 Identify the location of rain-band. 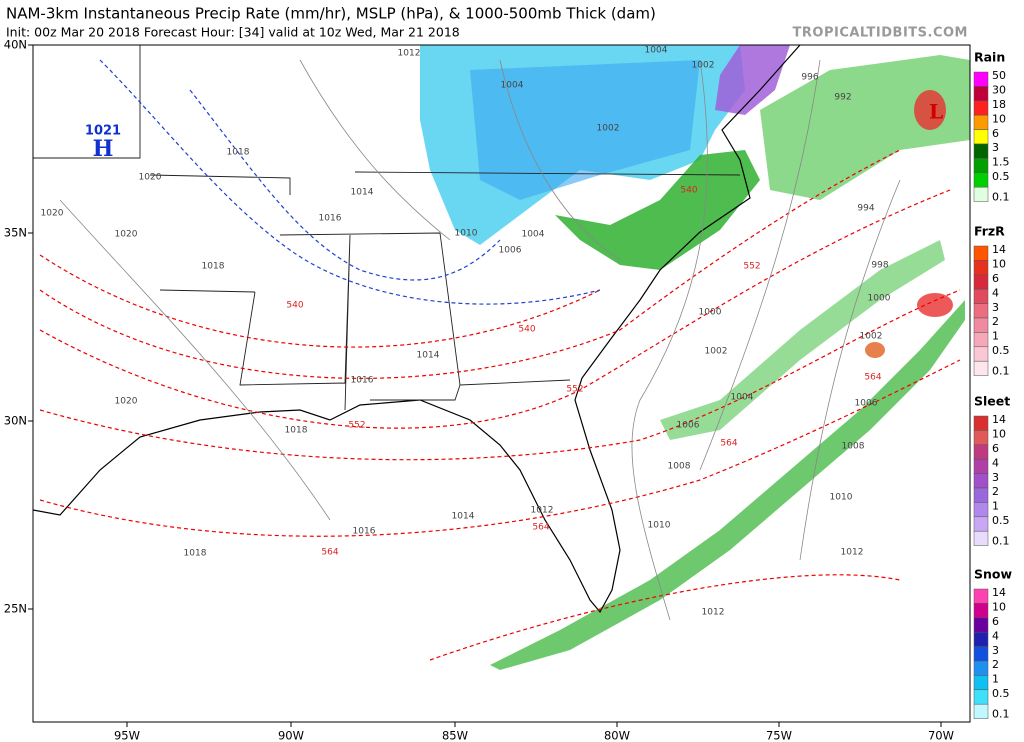
(802, 340).